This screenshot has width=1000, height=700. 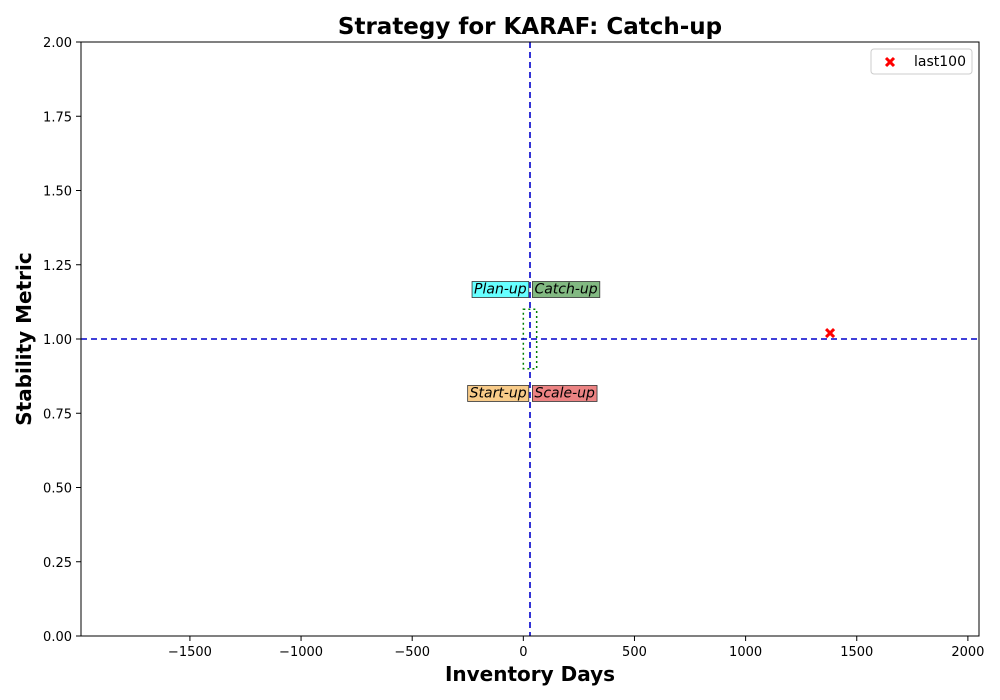 What do you see at coordinates (523, 652) in the screenshot?
I see `x-tick-label: 0` at bounding box center [523, 652].